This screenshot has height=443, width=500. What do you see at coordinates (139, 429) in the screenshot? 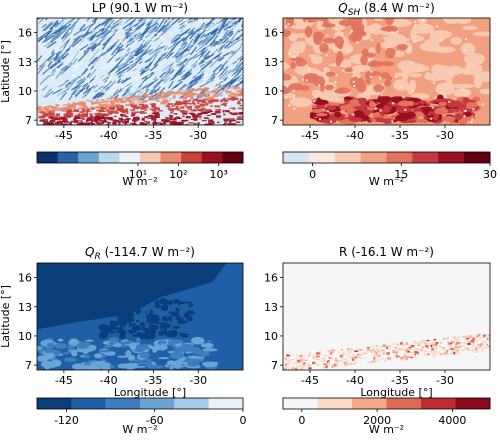
I see `colorbar-label: W m⁻²` at bounding box center [139, 429].